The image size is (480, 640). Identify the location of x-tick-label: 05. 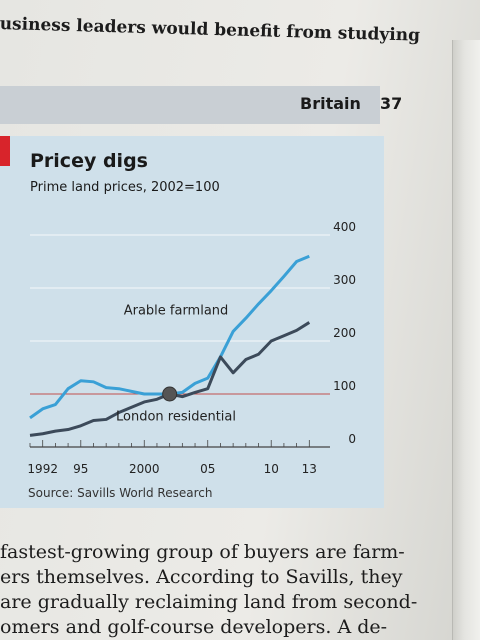
(207, 469).